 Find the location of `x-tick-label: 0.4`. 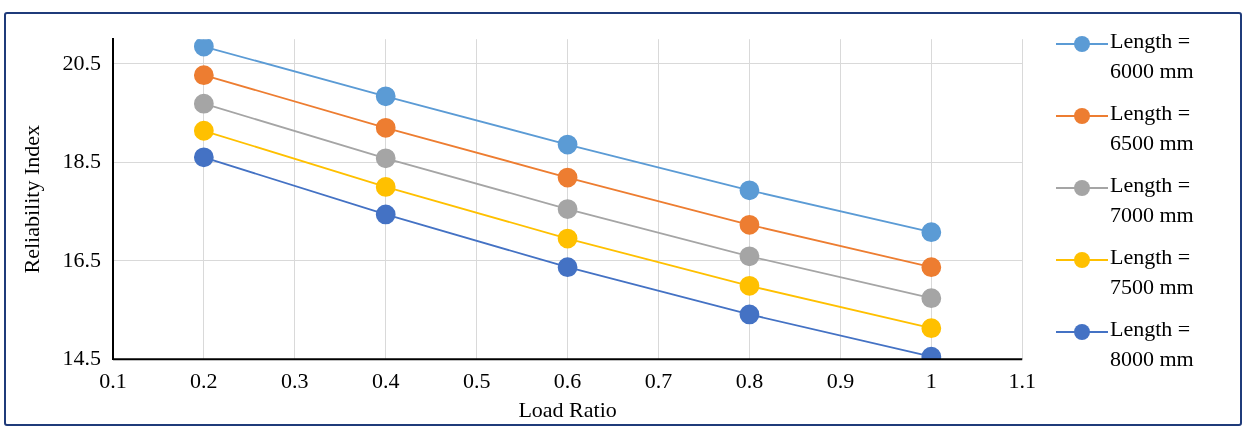

x-tick-label: 0.4 is located at coordinates (385, 381).